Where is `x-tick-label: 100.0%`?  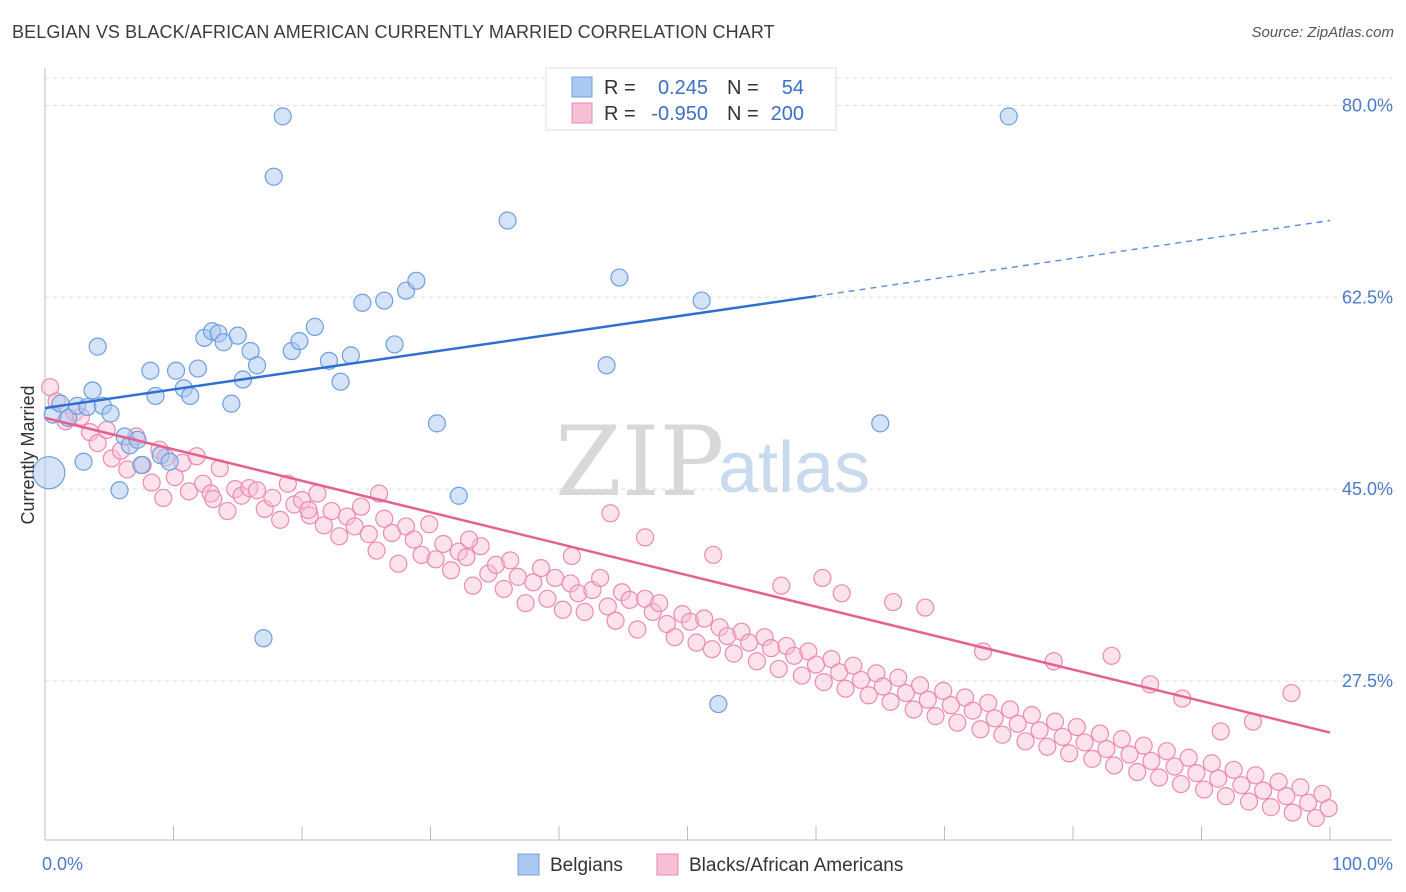 x-tick-label: 100.0% is located at coordinates (1362, 864).